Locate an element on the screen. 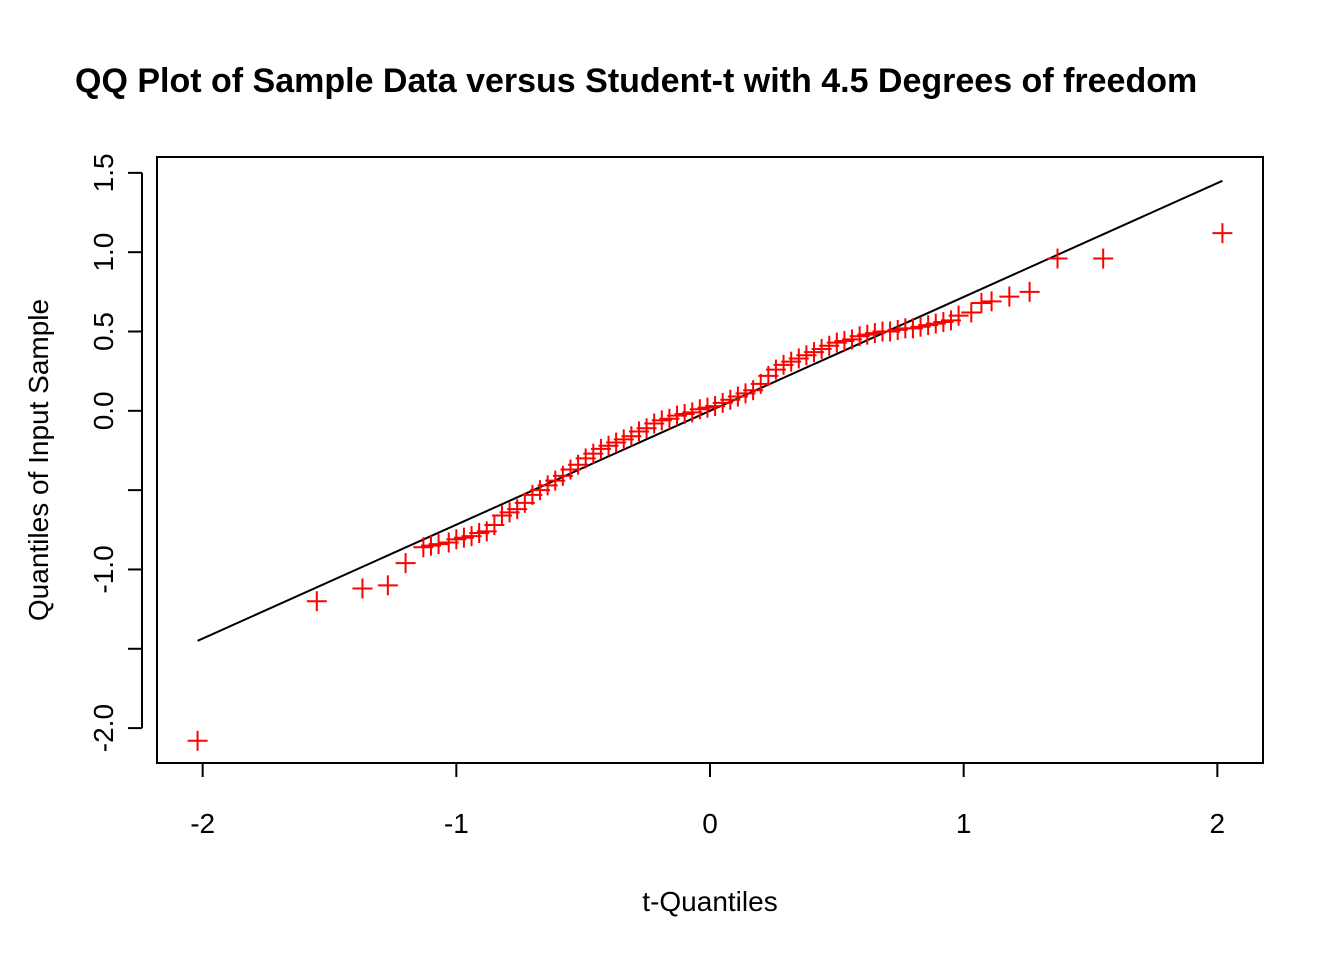 This screenshot has height=960, width=1344. y-tick-label: 0.0 is located at coordinates (103, 410).